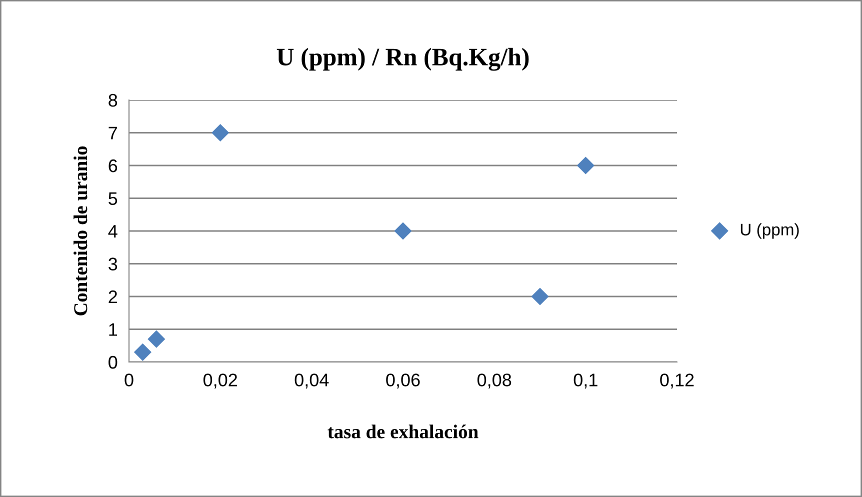 The width and height of the screenshot is (862, 497). I want to click on y-tick-label: 3, so click(113, 264).